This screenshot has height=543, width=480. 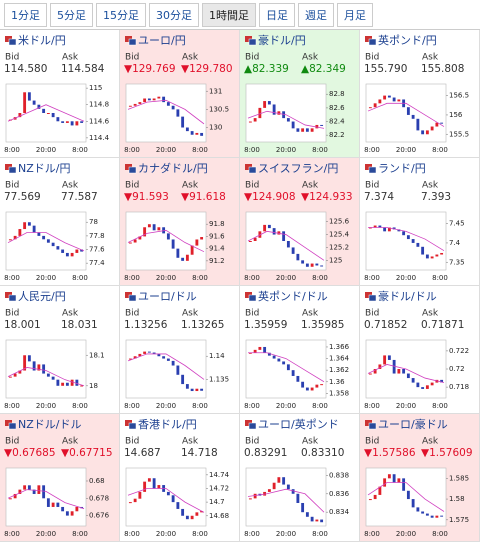 What do you see at coordinates (219, 488) in the screenshot?
I see `y-tick-label: 14.72` at bounding box center [219, 488].